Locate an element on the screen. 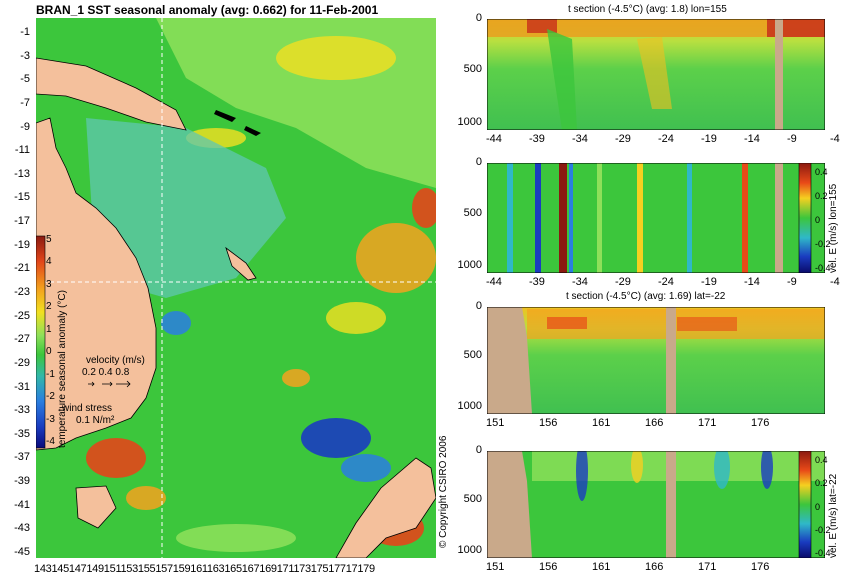 This screenshot has width=850, height=580. map-y-tick: -35 is located at coordinates (22, 433).